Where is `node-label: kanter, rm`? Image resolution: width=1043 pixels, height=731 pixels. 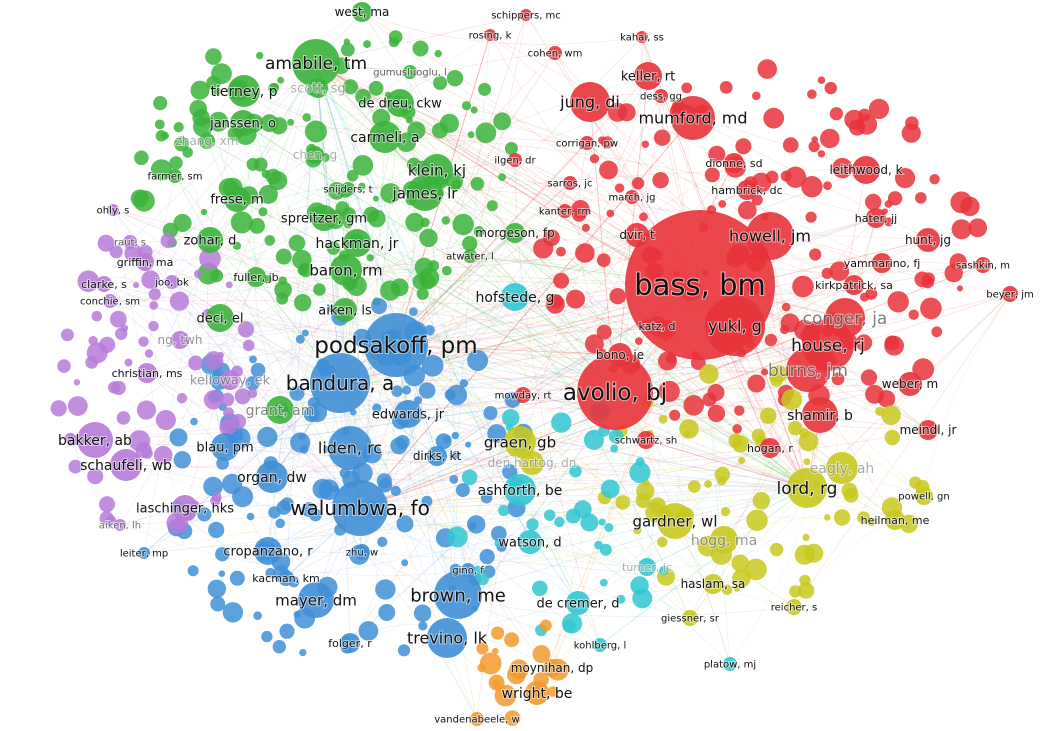
node-label: kanter, rm is located at coordinates (565, 212).